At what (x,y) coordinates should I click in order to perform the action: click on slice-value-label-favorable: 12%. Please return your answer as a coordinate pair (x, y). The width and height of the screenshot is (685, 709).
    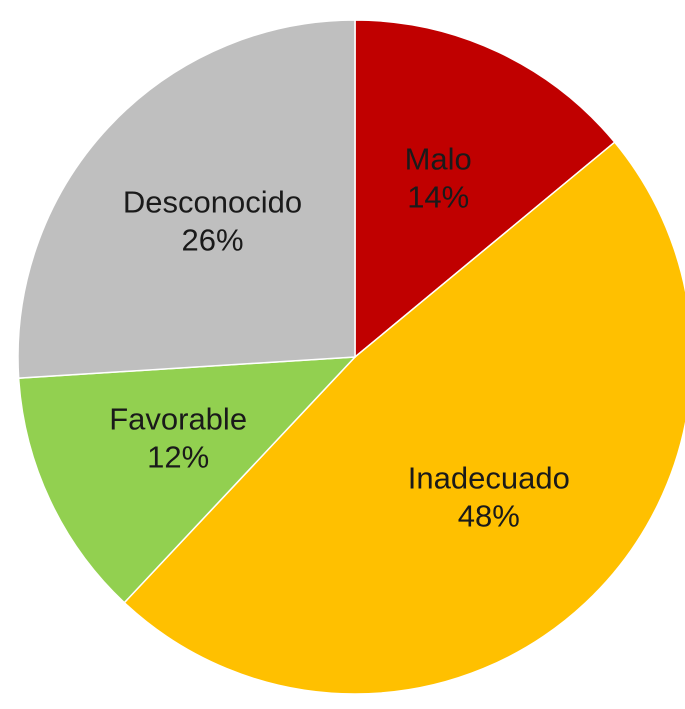
    Looking at the image, I should click on (178, 456).